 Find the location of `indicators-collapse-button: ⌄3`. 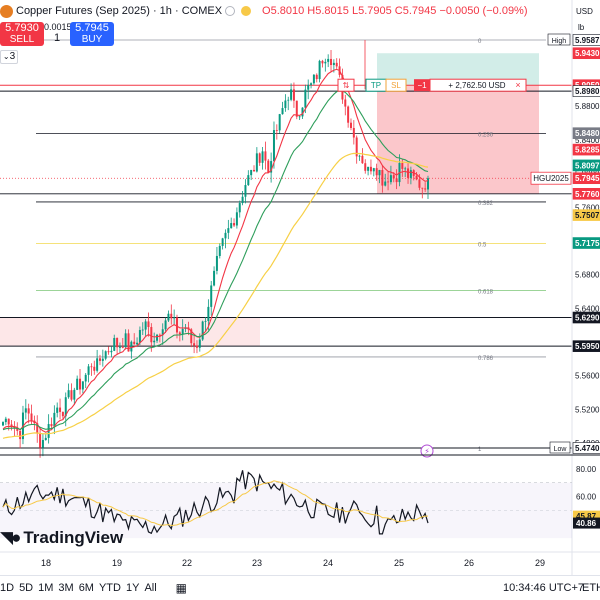

indicators-collapse-button: ⌄3 is located at coordinates (9, 57).